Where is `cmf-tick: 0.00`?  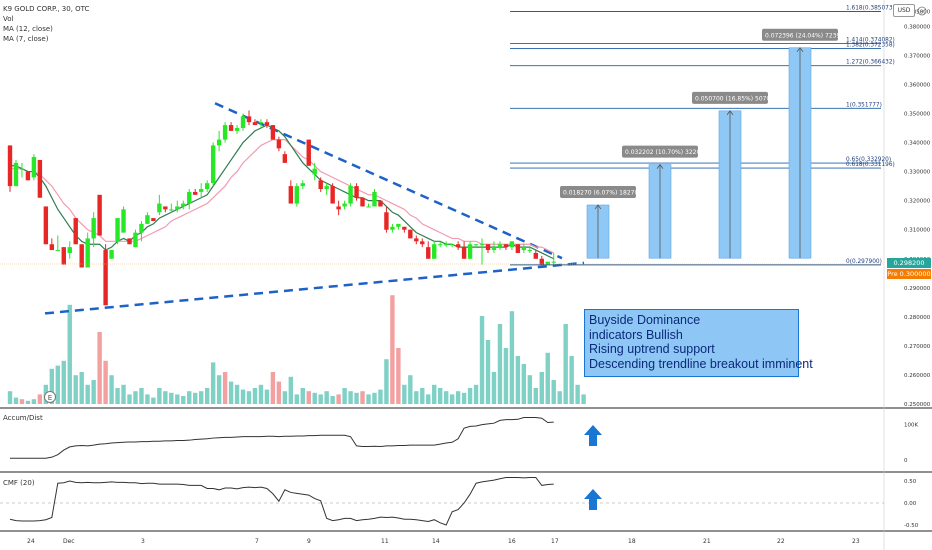 cmf-tick: 0.00 is located at coordinates (910, 504).